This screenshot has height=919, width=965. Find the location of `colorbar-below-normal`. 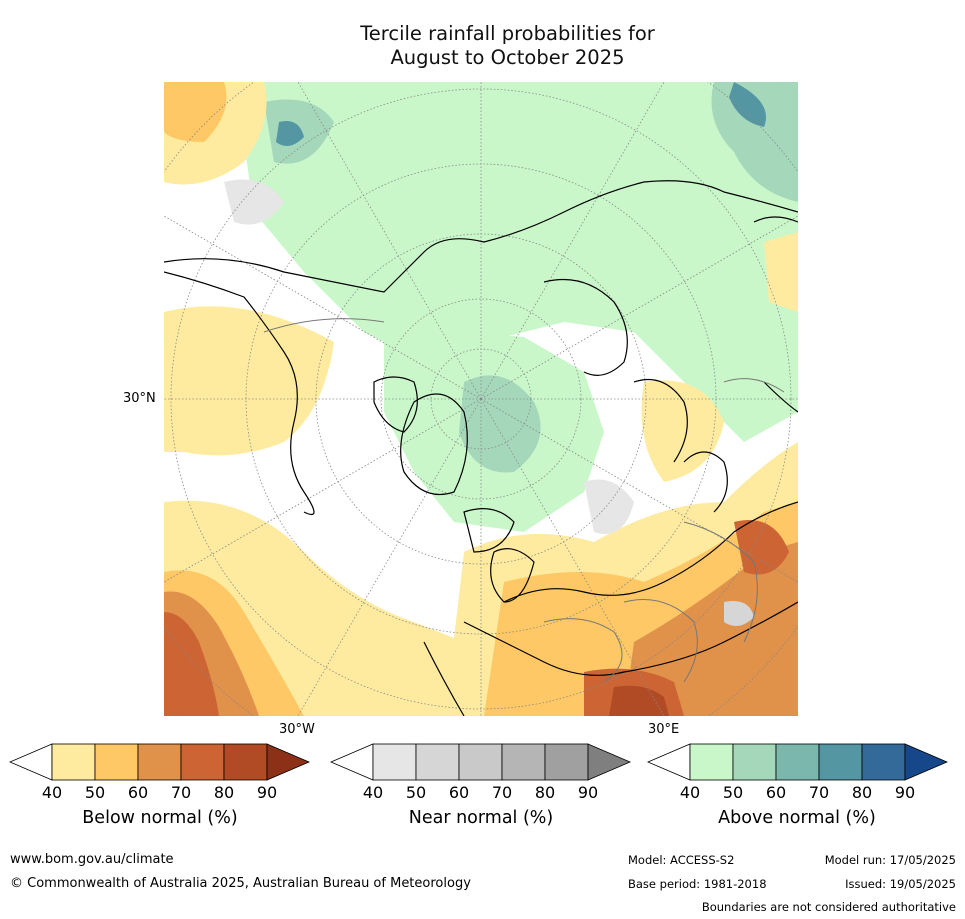

colorbar-below-normal is located at coordinates (159, 762).